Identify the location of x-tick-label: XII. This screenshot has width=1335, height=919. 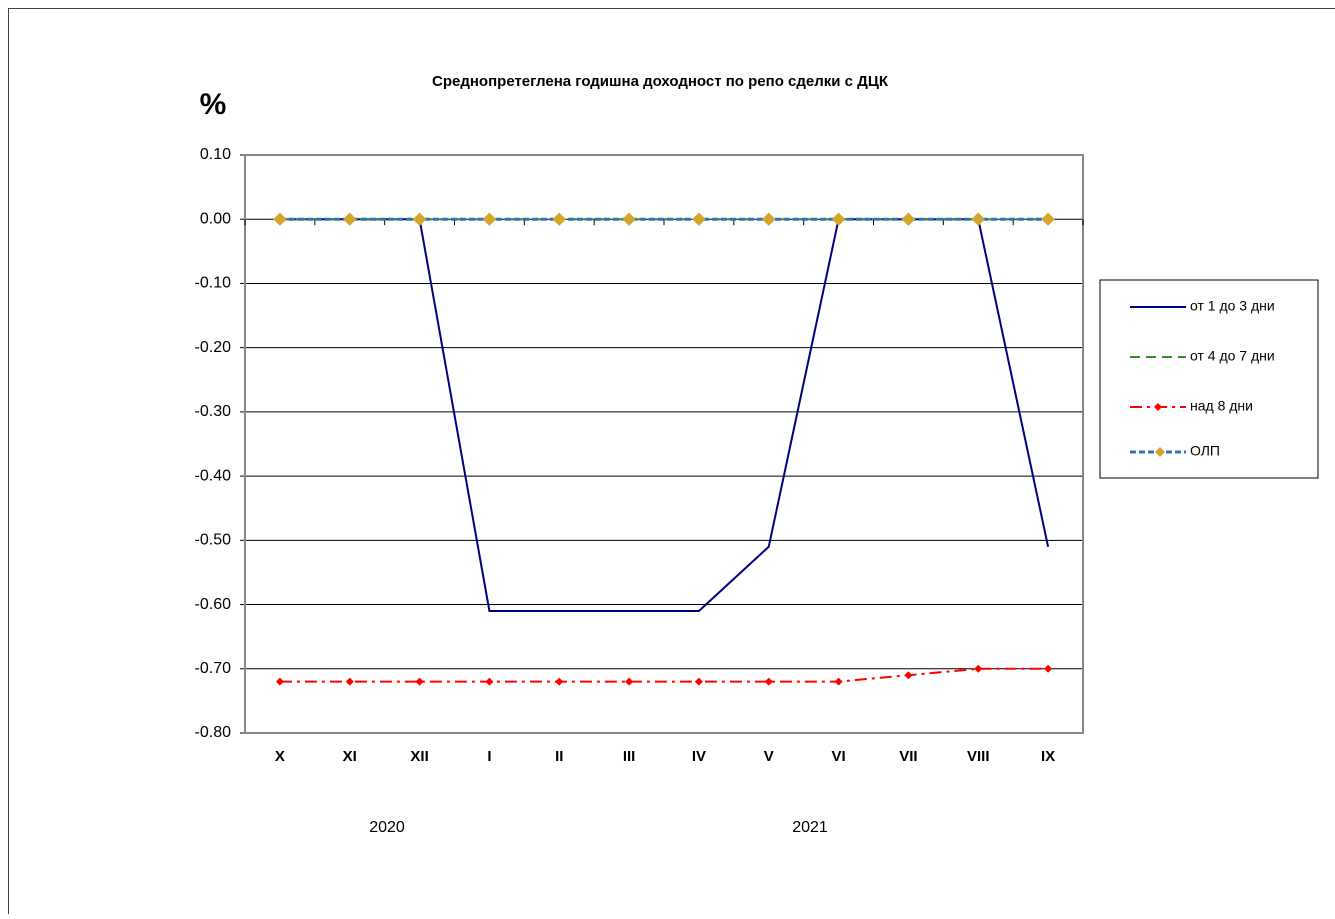
(419, 756).